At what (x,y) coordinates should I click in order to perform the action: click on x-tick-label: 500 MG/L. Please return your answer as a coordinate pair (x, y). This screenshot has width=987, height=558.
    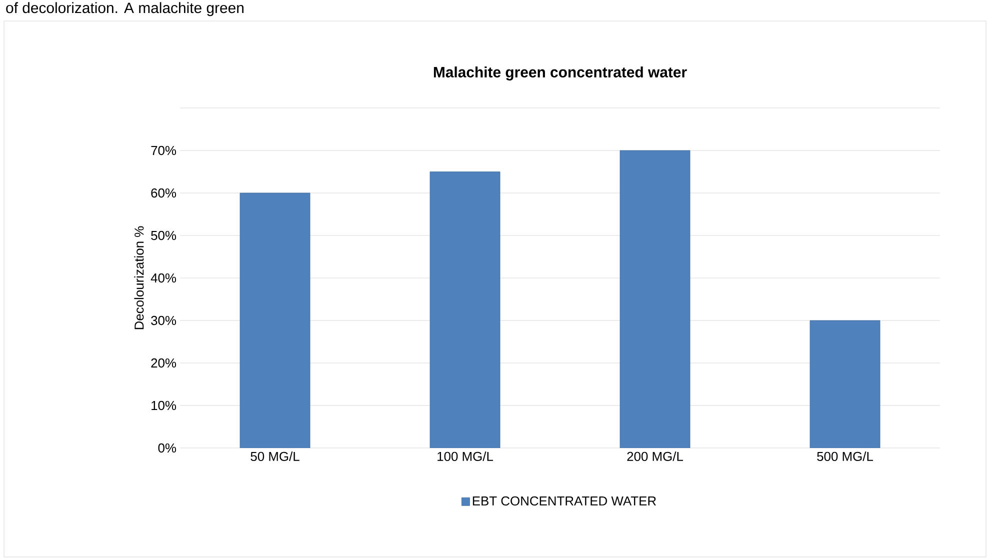
    Looking at the image, I should click on (845, 457).